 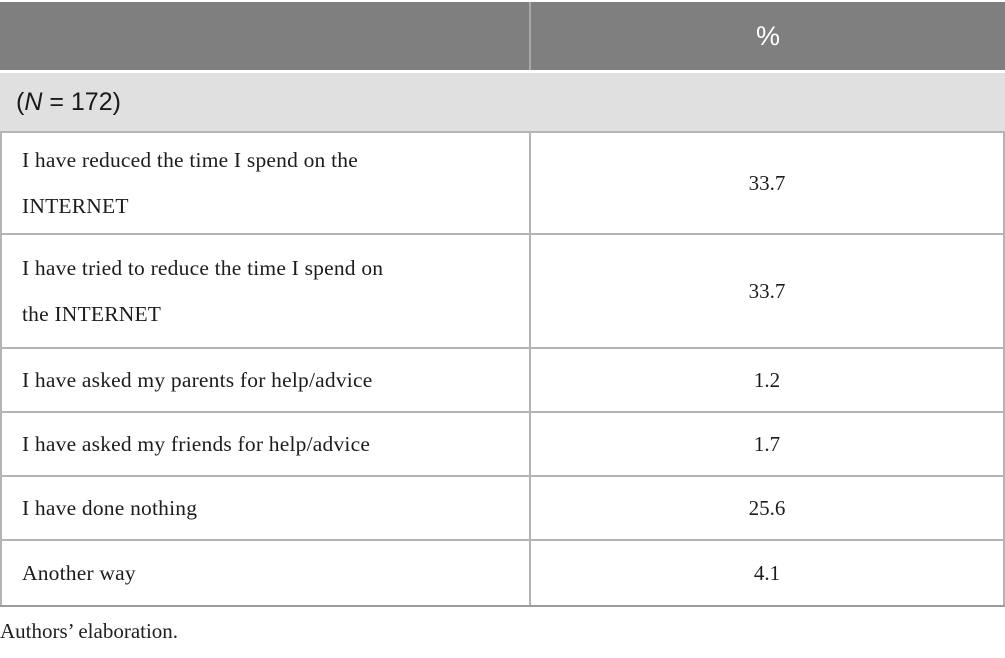 I want to click on percent-column-label: %, so click(x=767, y=35).